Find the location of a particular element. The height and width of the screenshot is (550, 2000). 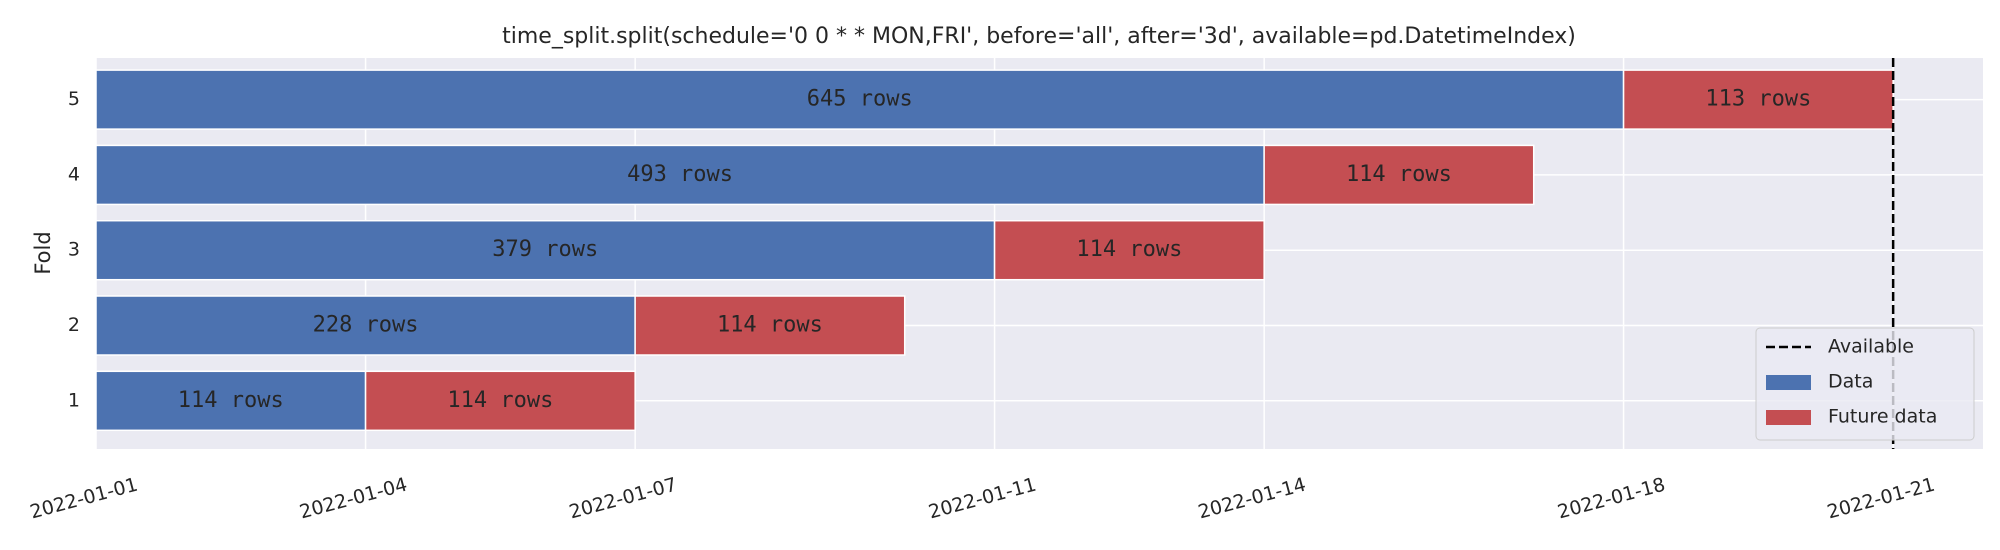

bar-label: 493 rows is located at coordinates (680, 174).